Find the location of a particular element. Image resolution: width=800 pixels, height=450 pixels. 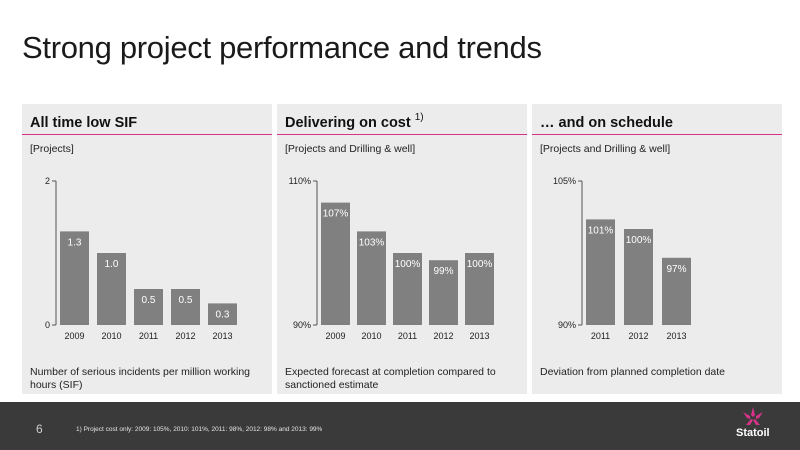

panel-title-text: All time low SIF is located at coordinates (84, 122).